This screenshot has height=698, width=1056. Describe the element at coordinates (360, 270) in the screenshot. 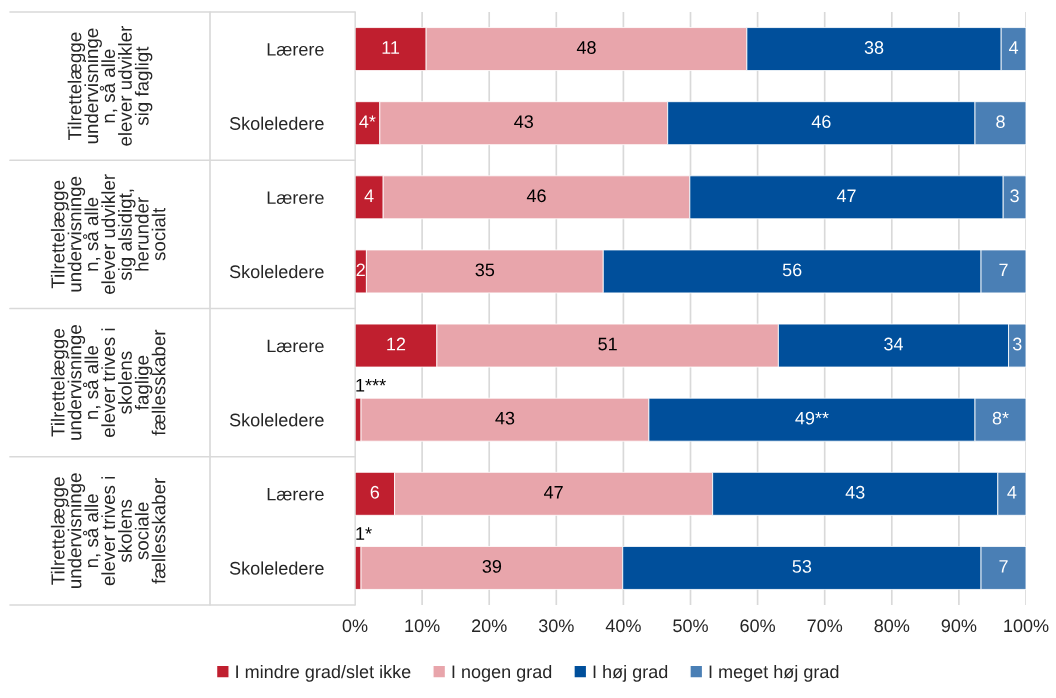

I see `data-label: 2` at that location.